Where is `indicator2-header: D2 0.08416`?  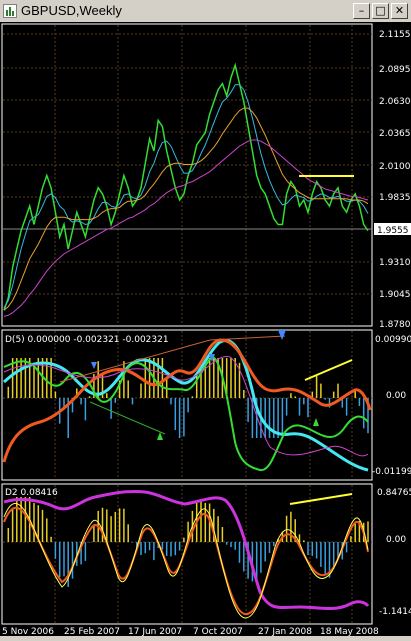
indicator2-header: D2 0.08416 is located at coordinates (31, 493).